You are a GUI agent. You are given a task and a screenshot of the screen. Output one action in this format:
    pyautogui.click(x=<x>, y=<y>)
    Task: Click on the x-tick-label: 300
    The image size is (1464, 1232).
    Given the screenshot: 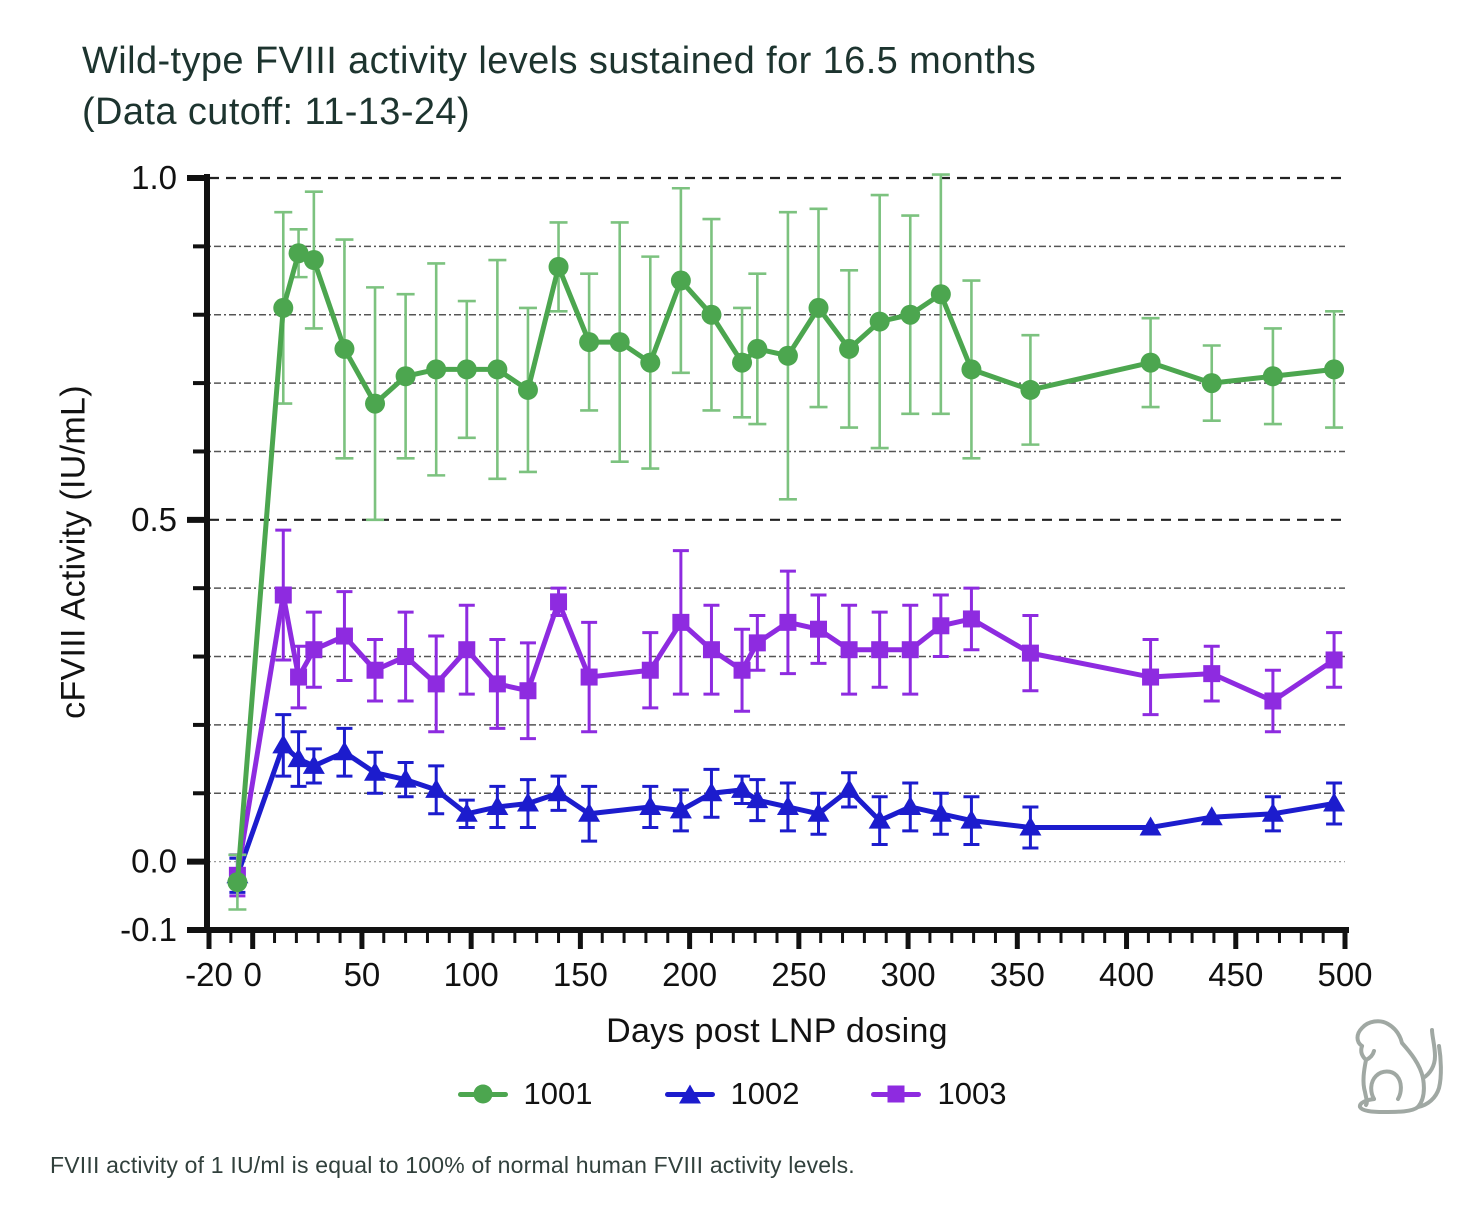 What is the action you would take?
    pyautogui.click(x=908, y=974)
    